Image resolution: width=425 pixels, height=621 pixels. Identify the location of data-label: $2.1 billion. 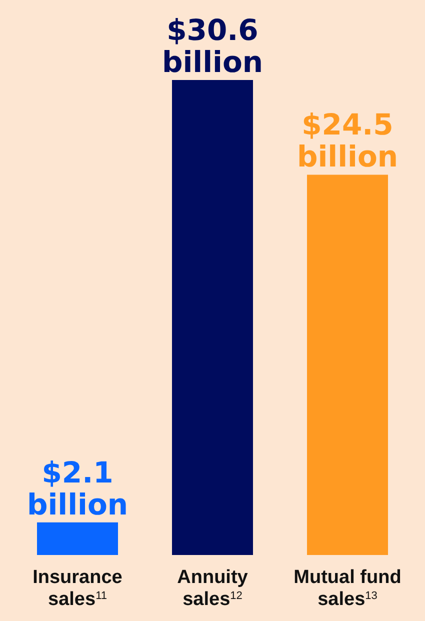
(77, 488).